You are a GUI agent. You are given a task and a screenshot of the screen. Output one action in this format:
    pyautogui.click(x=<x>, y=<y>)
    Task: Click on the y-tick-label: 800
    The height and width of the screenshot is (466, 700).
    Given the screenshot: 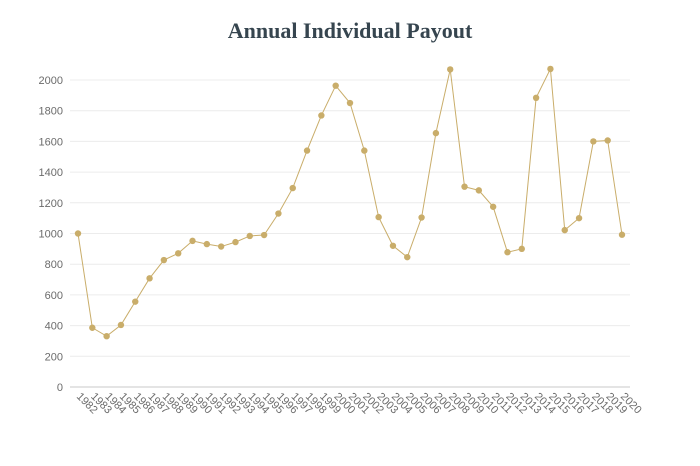 What is the action you would take?
    pyautogui.click(x=54, y=265)
    